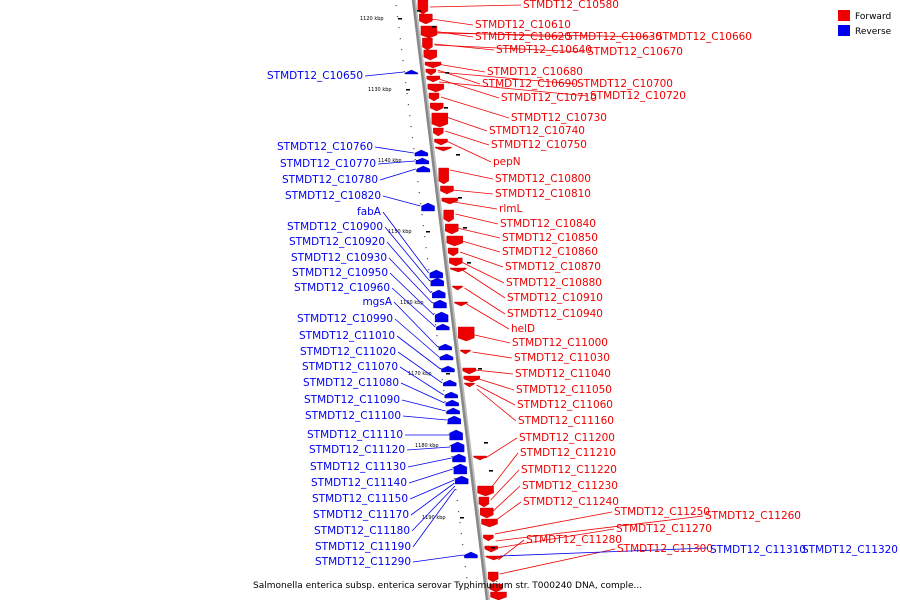 The image size is (900, 600). I want to click on forward-gene-label-stmdt12-c10810: STMDT12_C10810, so click(543, 194).